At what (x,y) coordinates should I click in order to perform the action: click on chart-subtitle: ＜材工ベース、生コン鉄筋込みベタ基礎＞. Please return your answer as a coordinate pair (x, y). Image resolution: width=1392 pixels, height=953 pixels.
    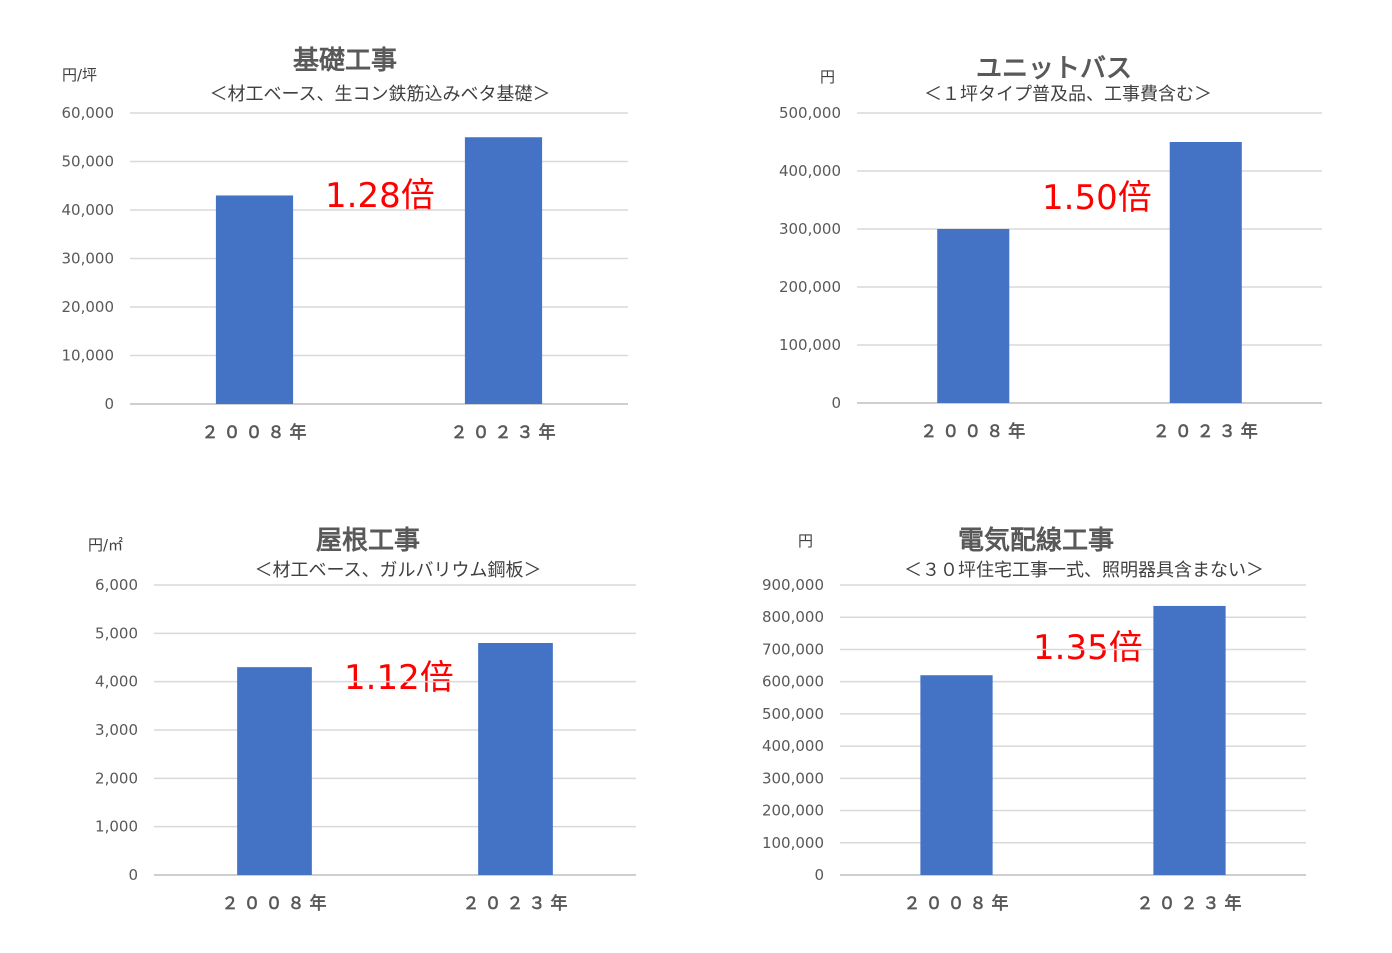
    Looking at the image, I should click on (380, 94).